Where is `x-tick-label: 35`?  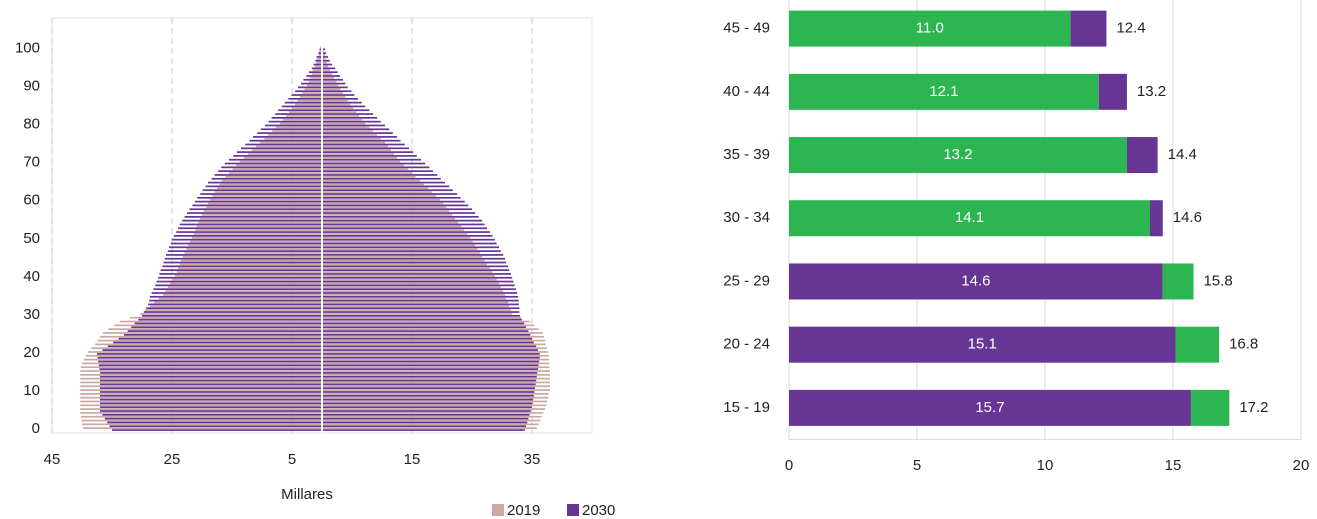 x-tick-label: 35 is located at coordinates (532, 459).